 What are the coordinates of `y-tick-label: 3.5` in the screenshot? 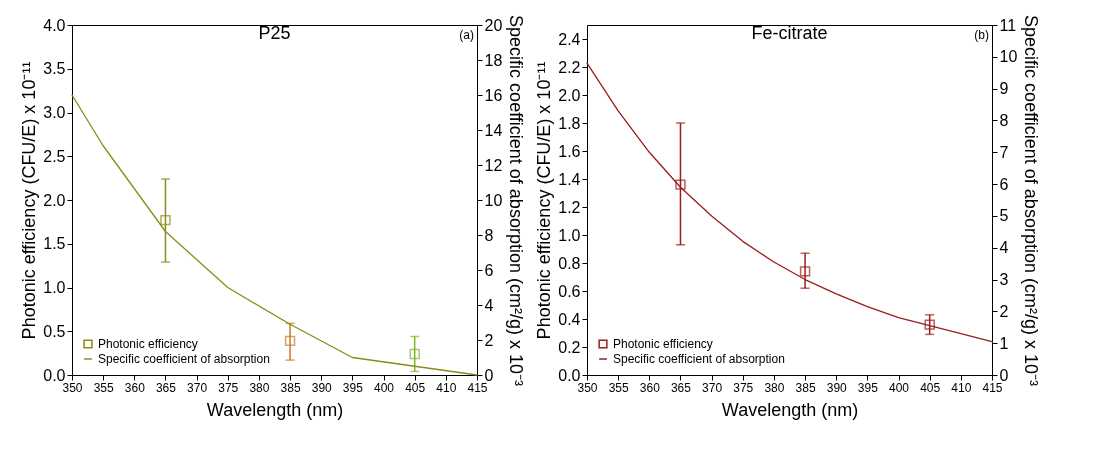 It's located at (54, 69).